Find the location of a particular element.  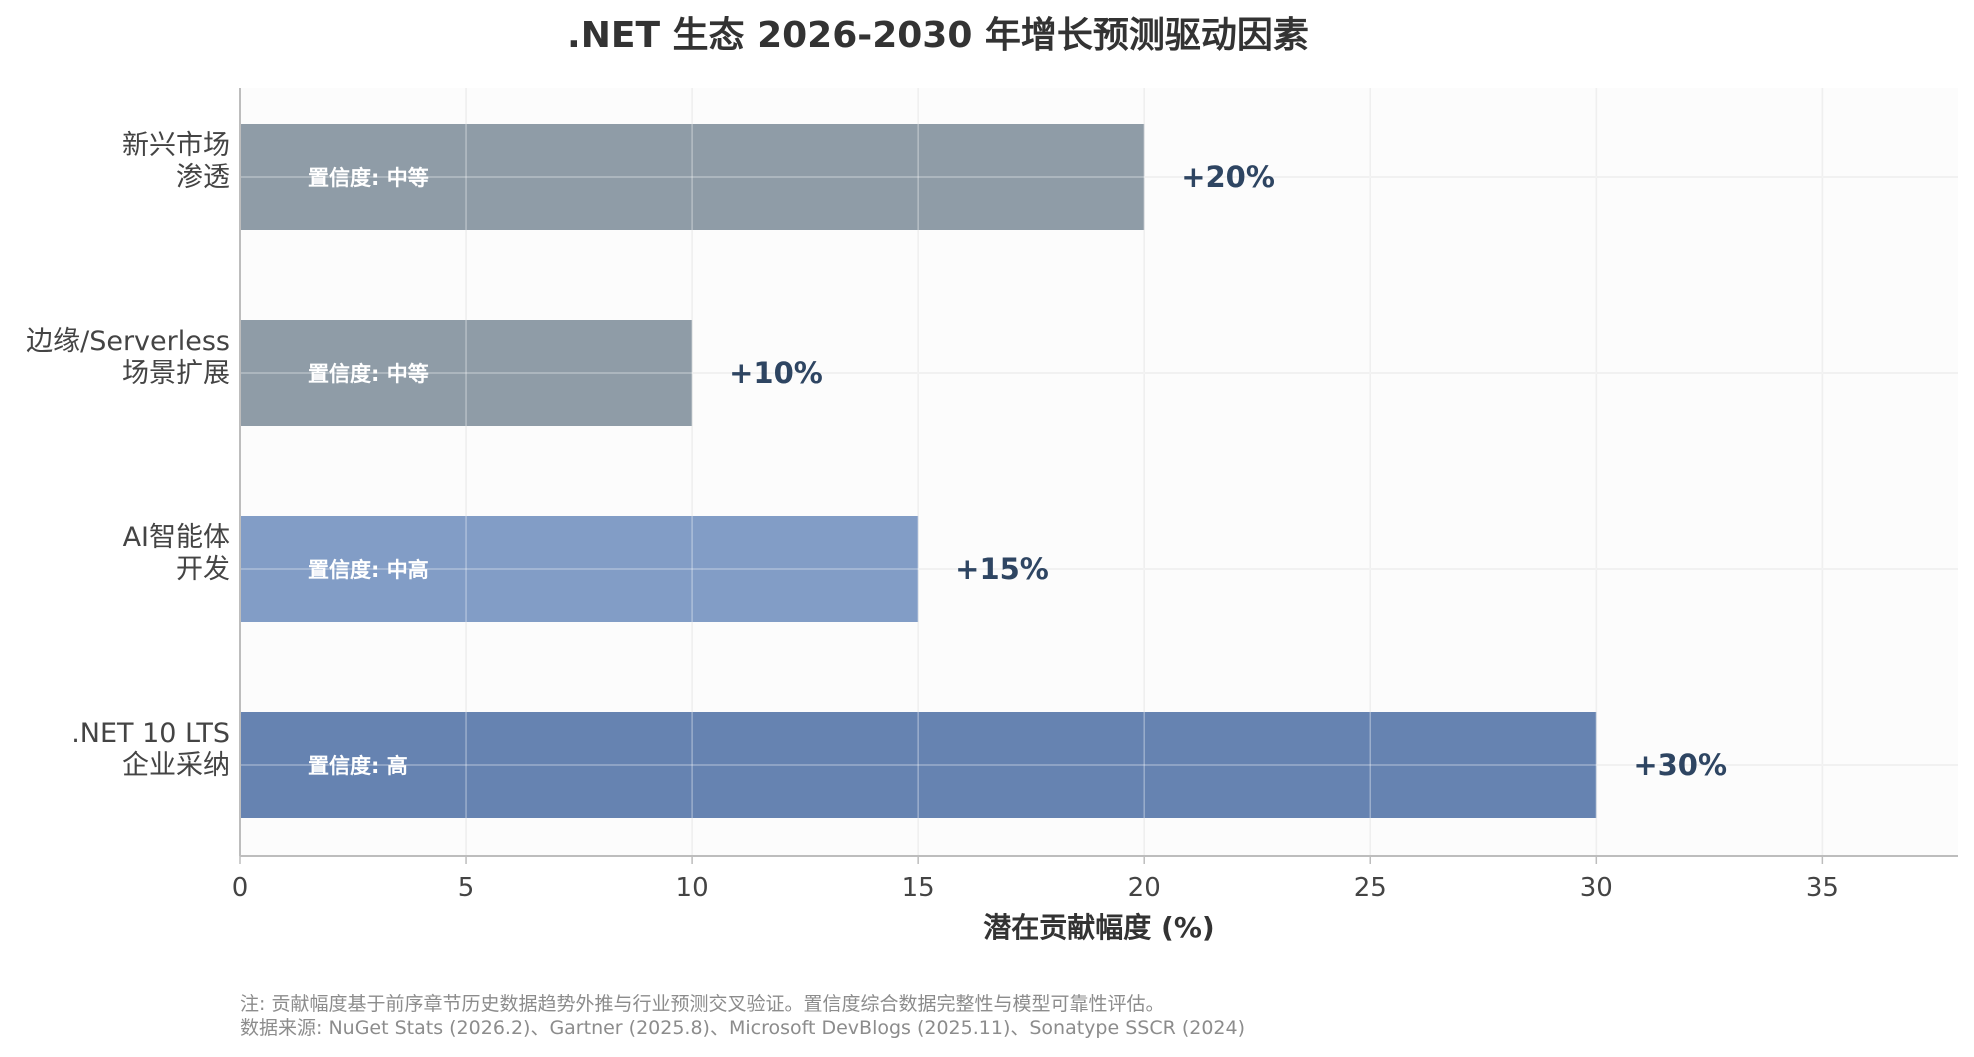

category-label: 新兴市场渗透 is located at coordinates (176, 161).